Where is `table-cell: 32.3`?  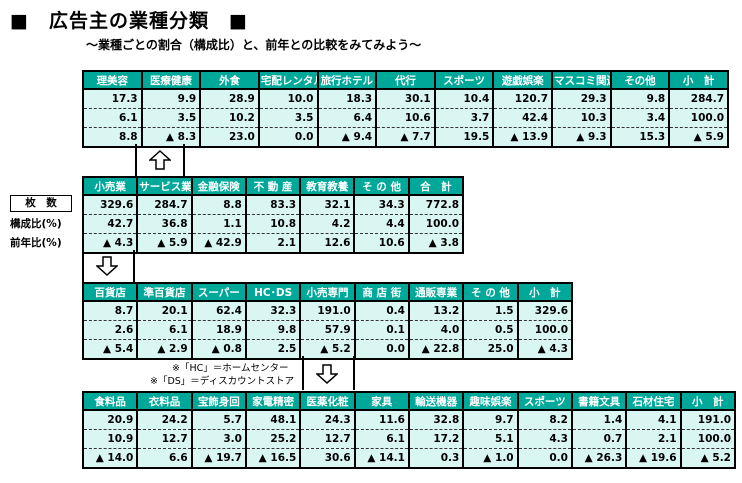
table-cell: 32.3 is located at coordinates (273, 311).